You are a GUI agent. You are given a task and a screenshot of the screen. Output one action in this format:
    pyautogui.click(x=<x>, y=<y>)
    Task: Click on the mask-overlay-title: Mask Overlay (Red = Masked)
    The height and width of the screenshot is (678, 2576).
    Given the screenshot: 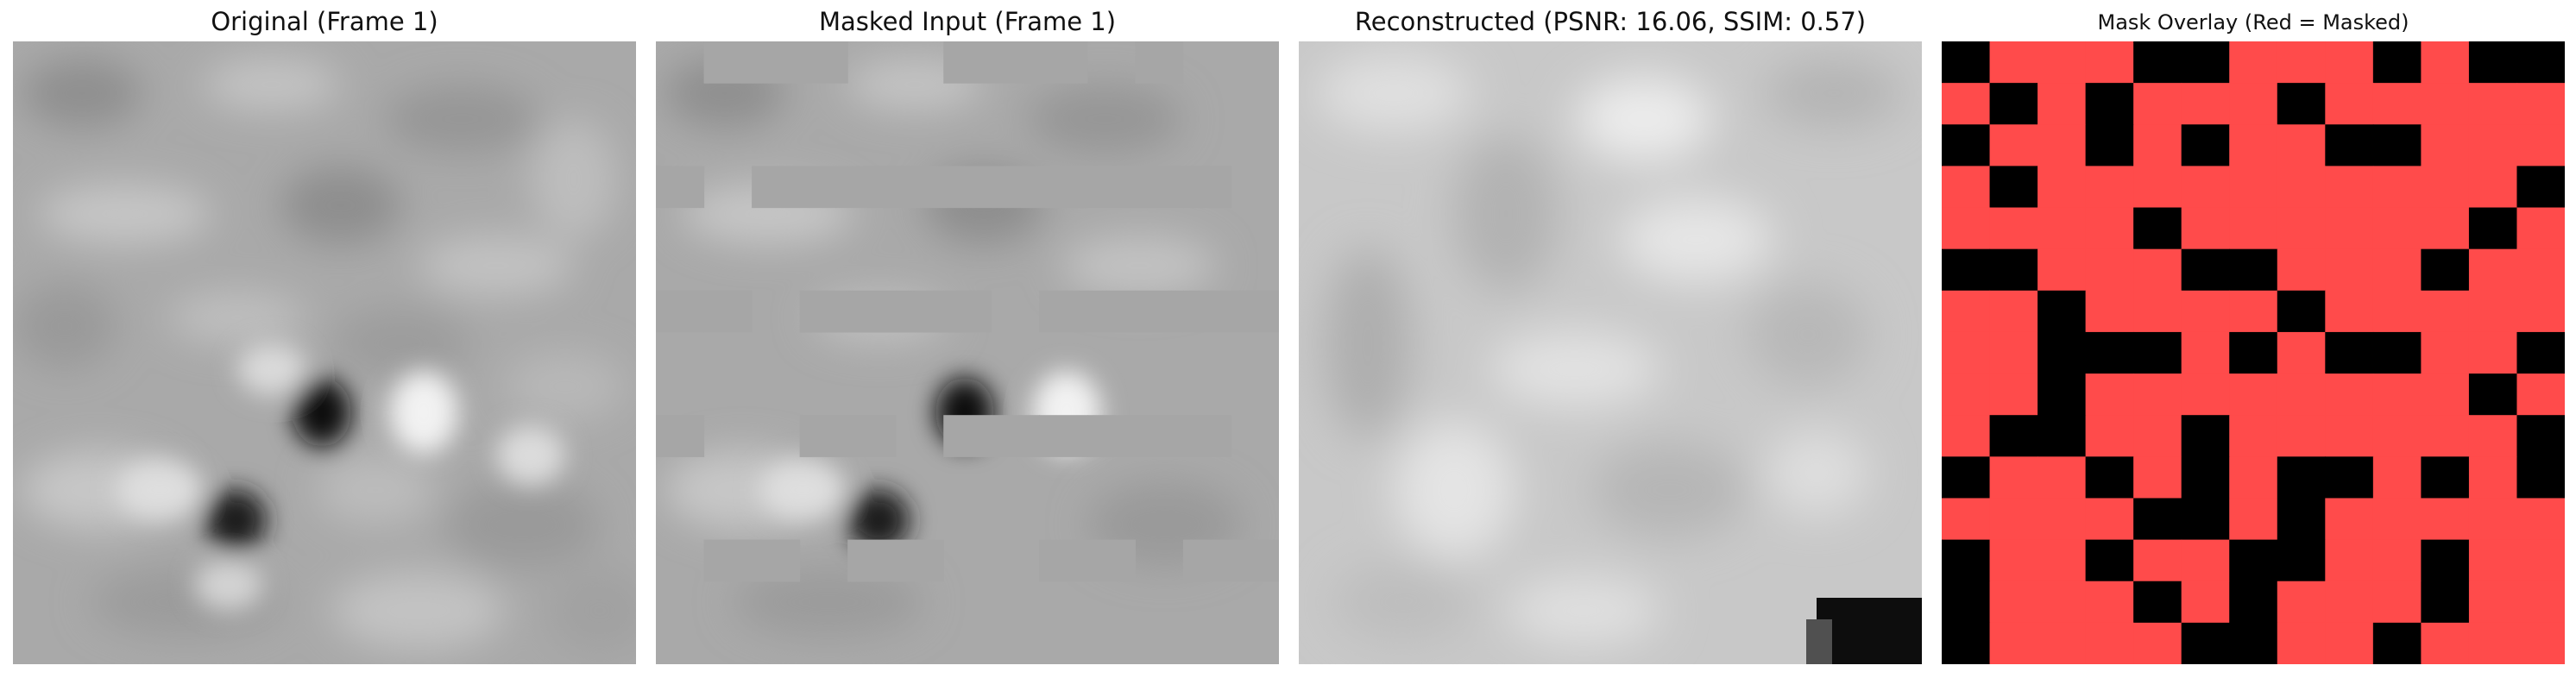 What is the action you would take?
    pyautogui.click(x=2253, y=22)
    